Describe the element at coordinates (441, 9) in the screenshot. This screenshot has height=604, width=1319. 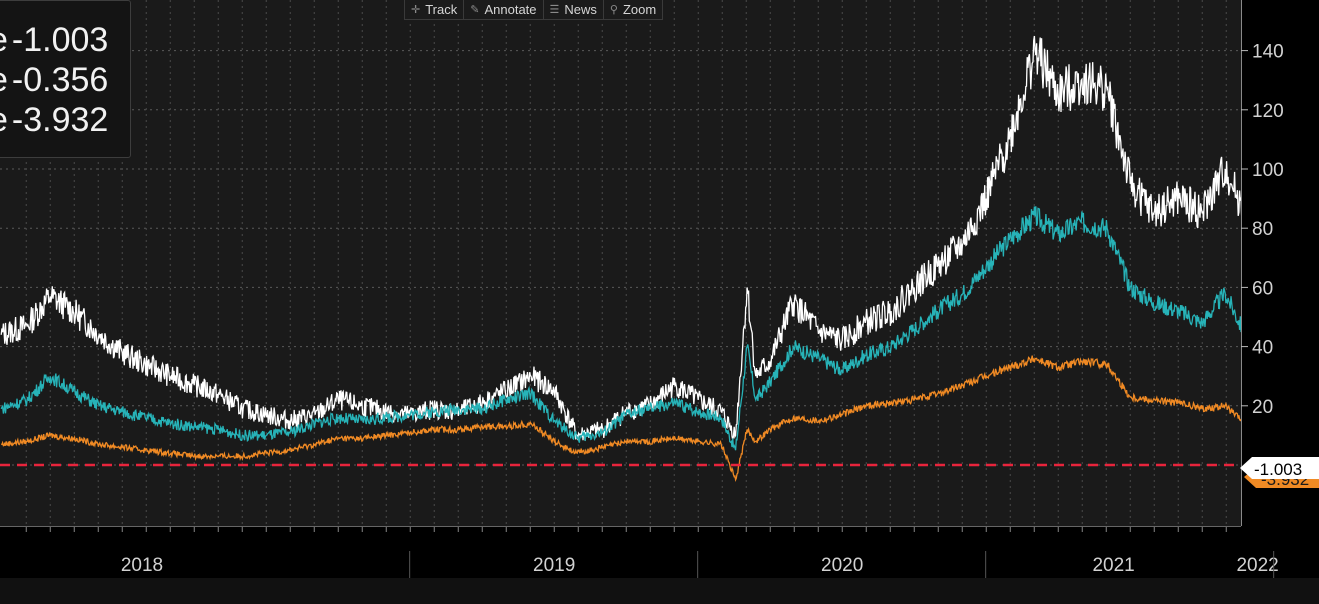
I see `track-label: Track` at that location.